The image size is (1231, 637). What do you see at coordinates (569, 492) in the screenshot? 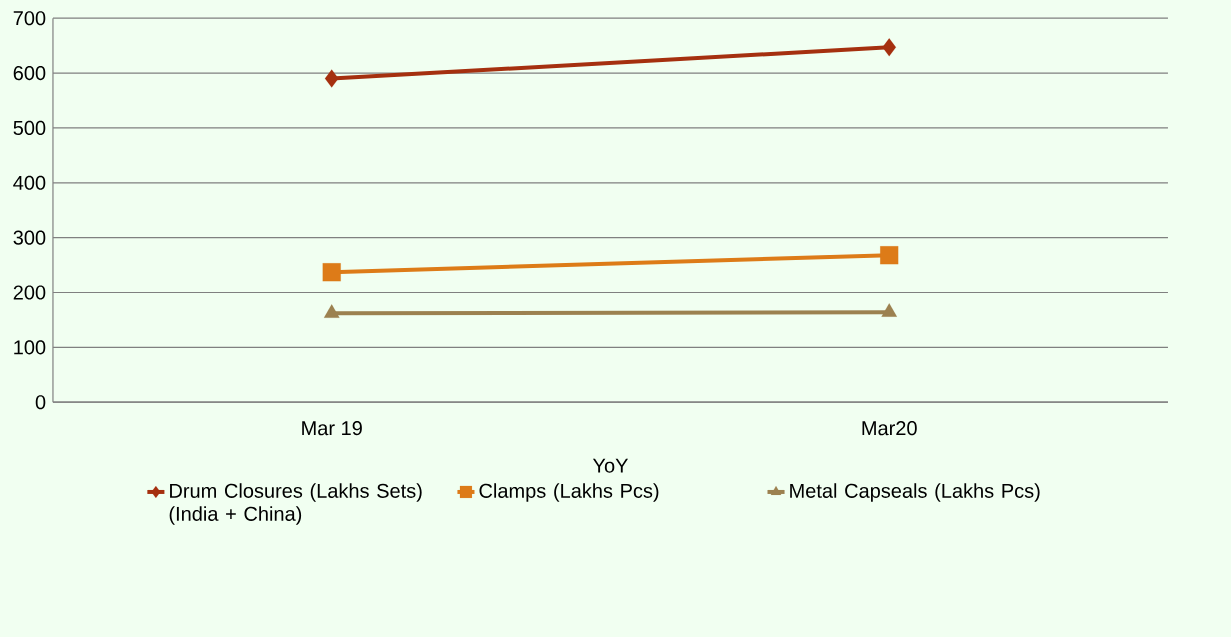
I see `legend-label: Clamps (Lakhs Pcs)` at bounding box center [569, 492].